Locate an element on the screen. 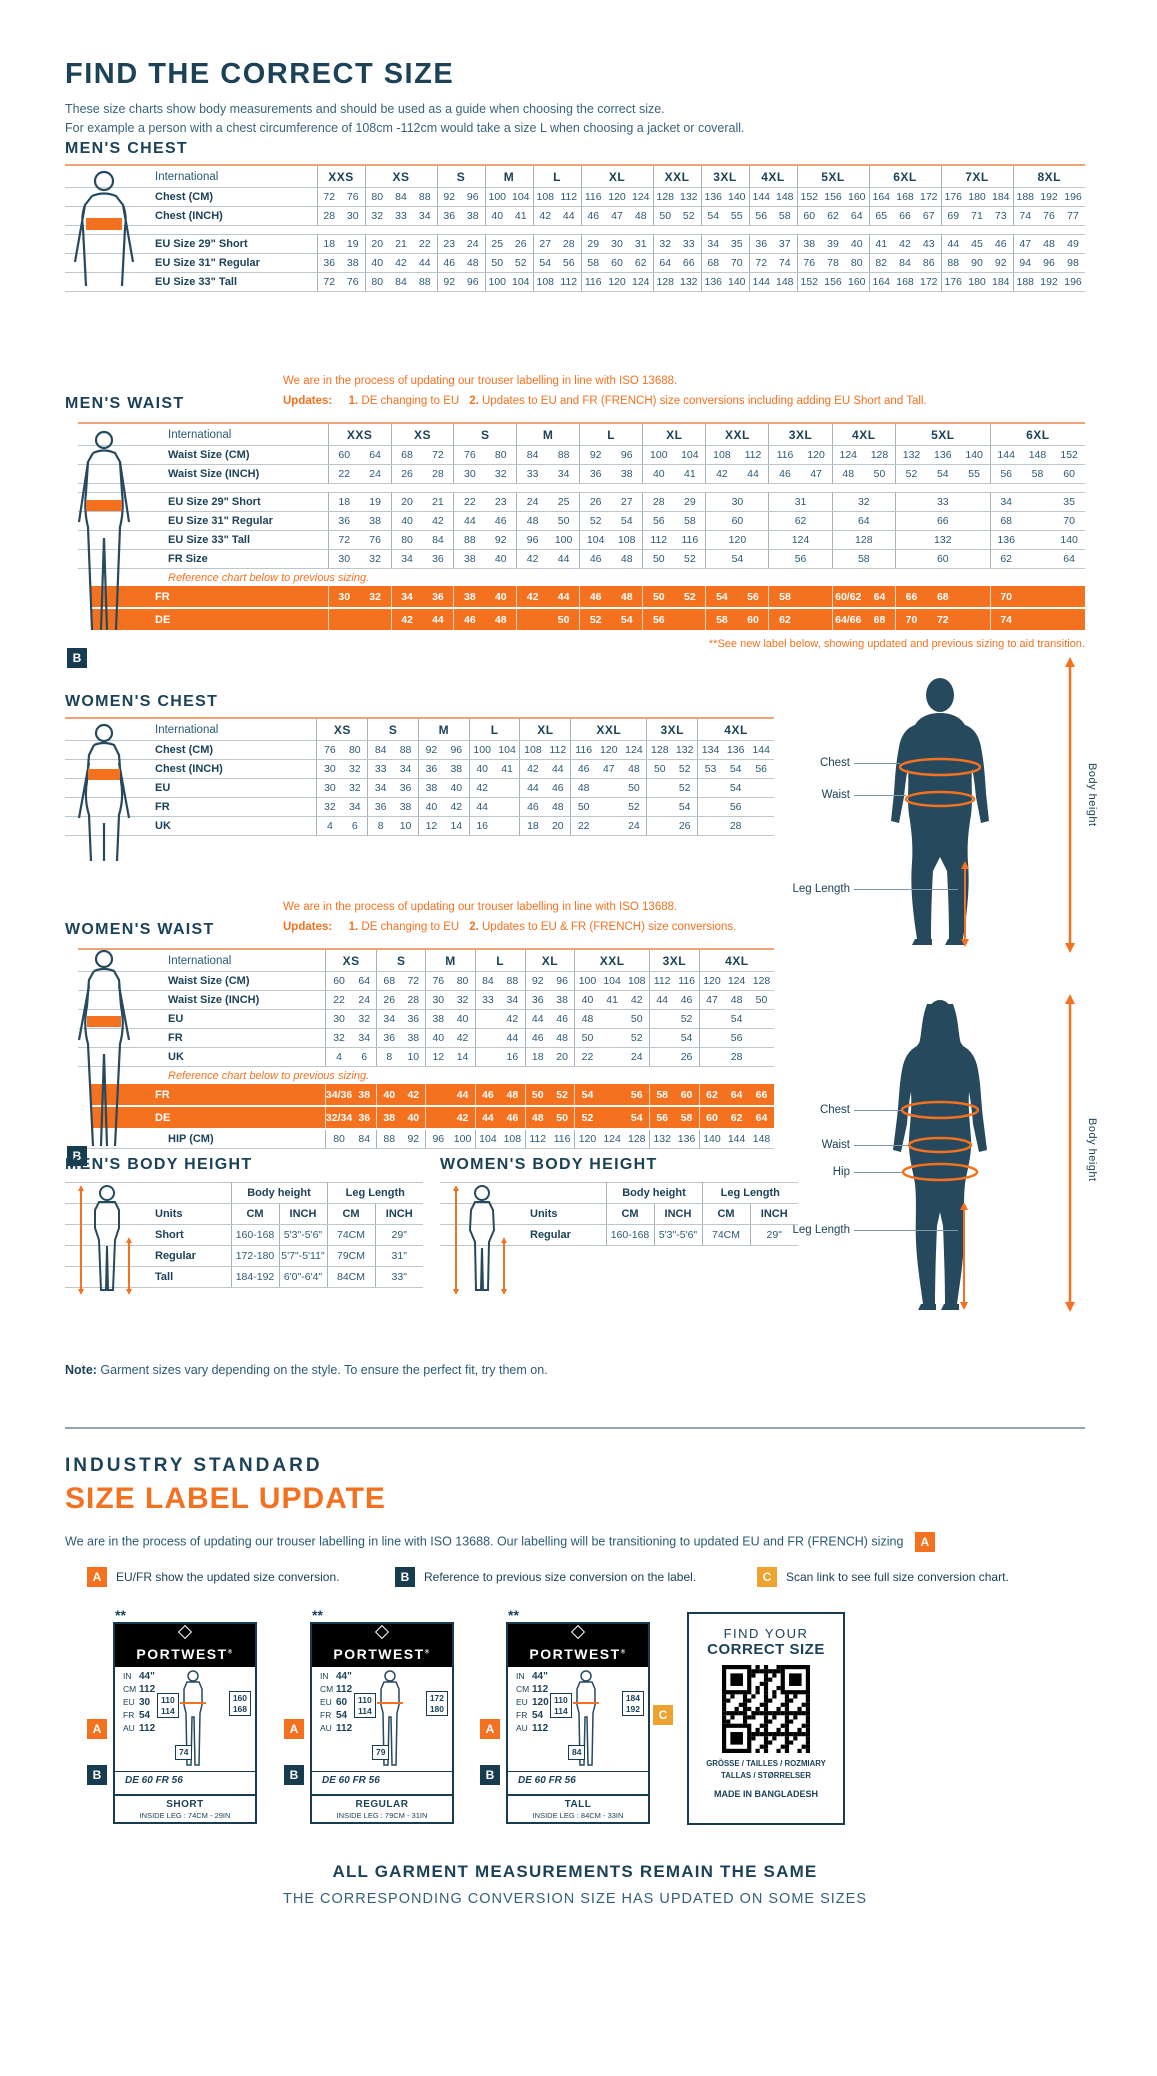 Image resolution: width=1157 pixels, height=2076 pixels. size-cell: 58 is located at coordinates (661, 1095).